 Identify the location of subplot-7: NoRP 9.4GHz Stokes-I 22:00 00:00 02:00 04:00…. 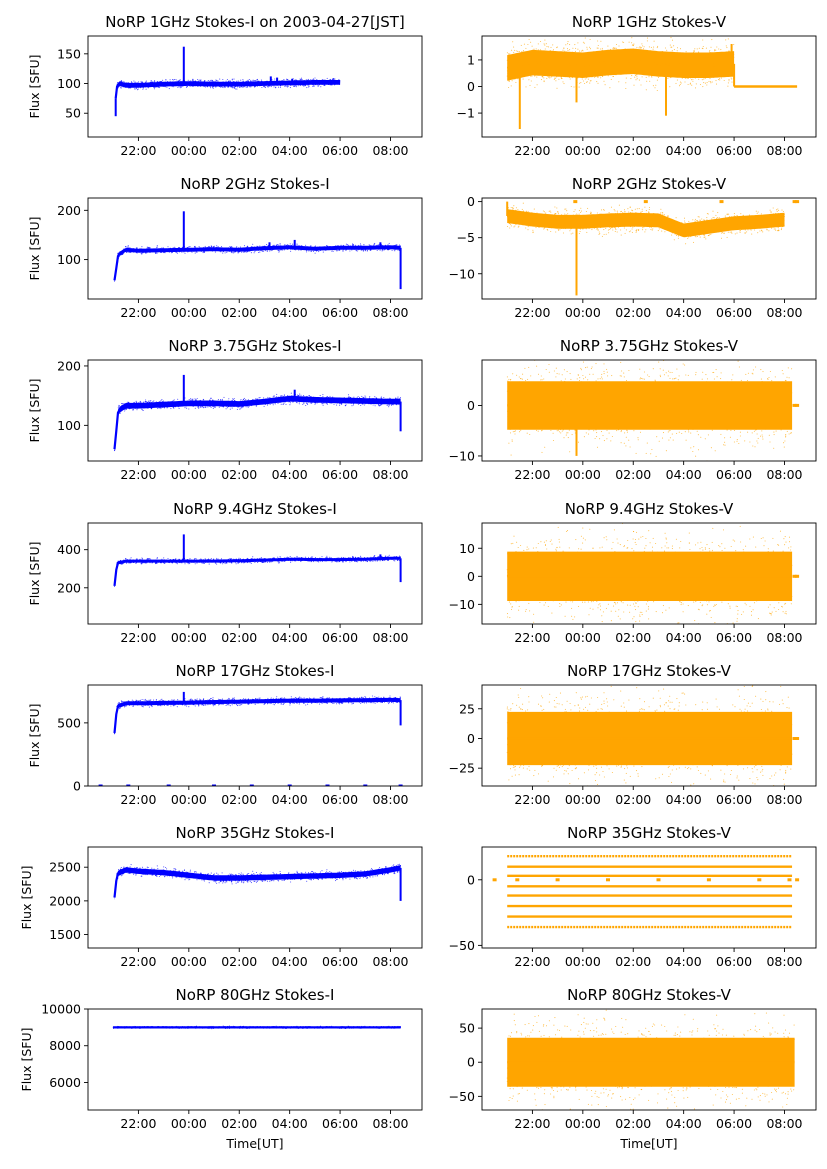
(225, 572).